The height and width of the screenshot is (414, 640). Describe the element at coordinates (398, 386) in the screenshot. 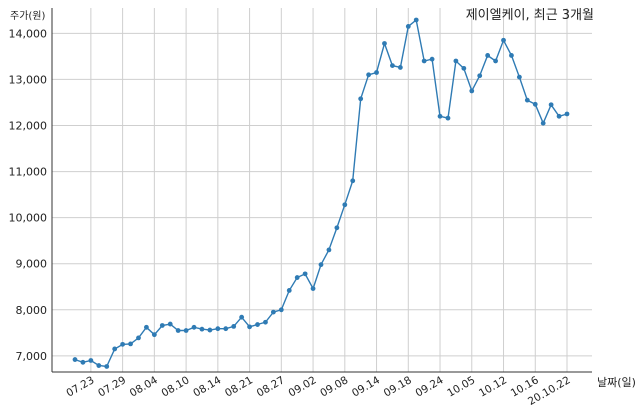

I see `x-tick-label: 09.18` at that location.